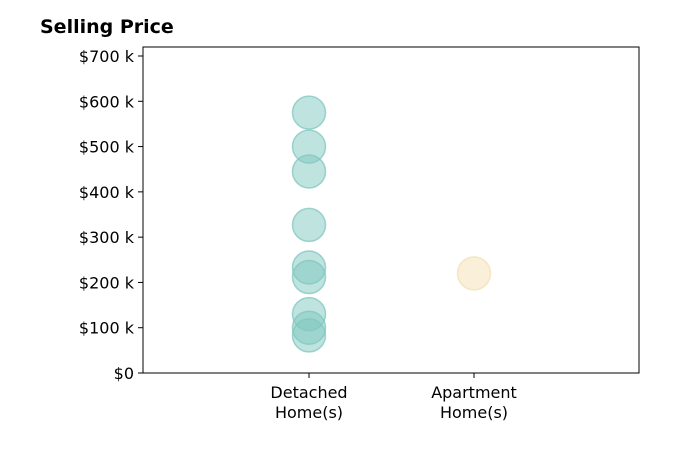  Describe the element at coordinates (107, 147) in the screenshot. I see `y-tick-label: $500 k` at that location.